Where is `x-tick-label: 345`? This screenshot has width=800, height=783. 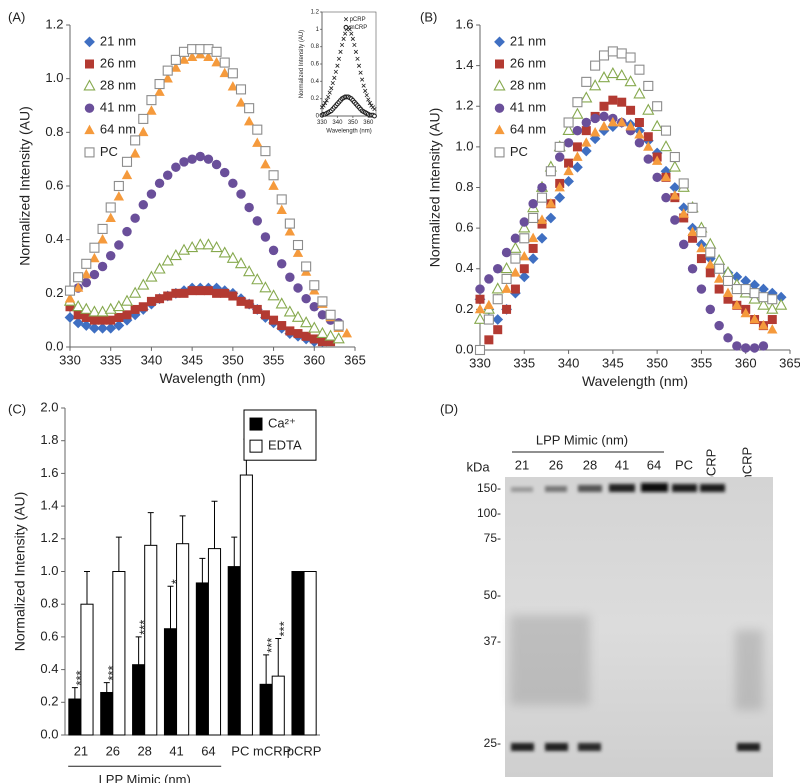 x-tick-label: 345 is located at coordinates (192, 360).